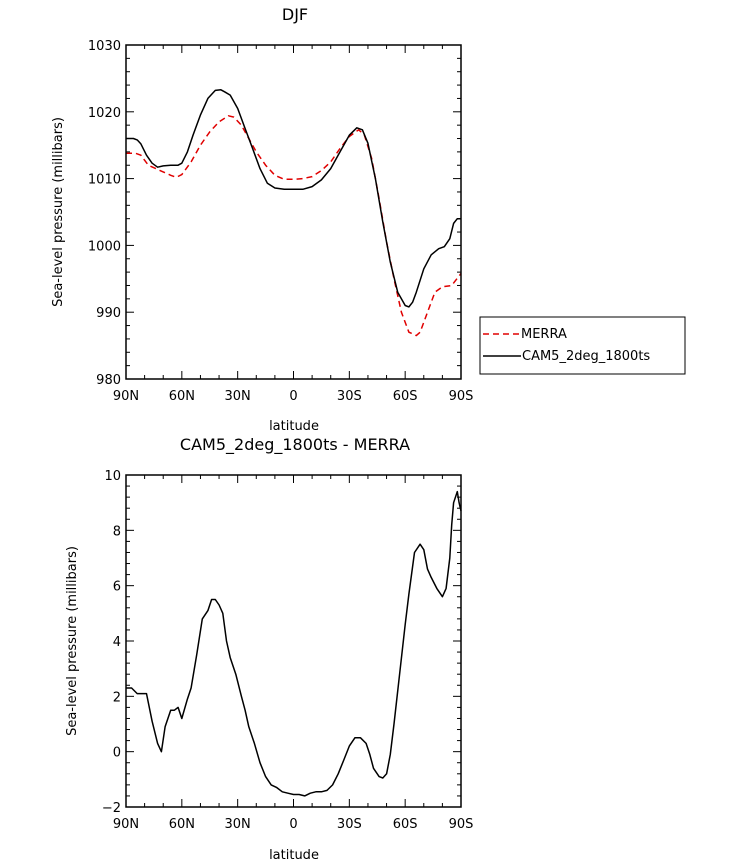 Image resolution: width=733 pixels, height=866 pixels. I want to click on top-x-tick-label: 60N, so click(182, 396).